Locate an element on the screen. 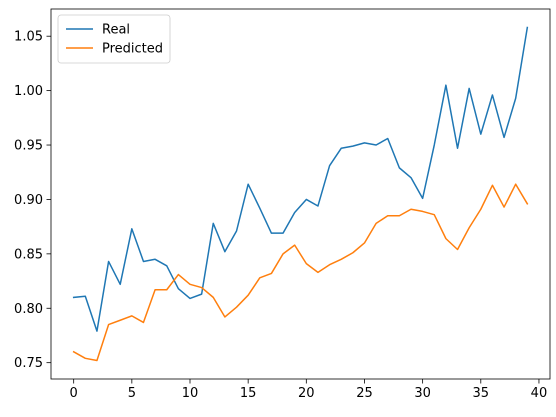  x-tick-label: 5 is located at coordinates (132, 393).